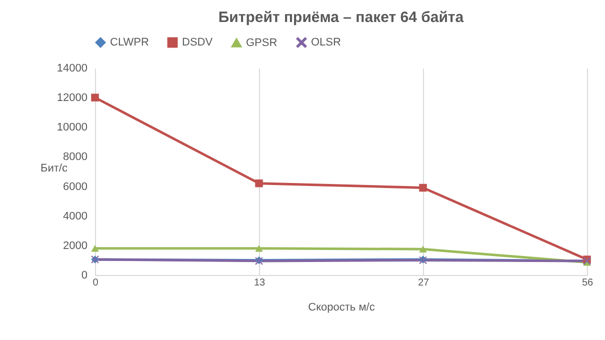 The height and width of the screenshot is (340, 605). What do you see at coordinates (588, 283) in the screenshot?
I see `x-tick-label: 56` at bounding box center [588, 283].